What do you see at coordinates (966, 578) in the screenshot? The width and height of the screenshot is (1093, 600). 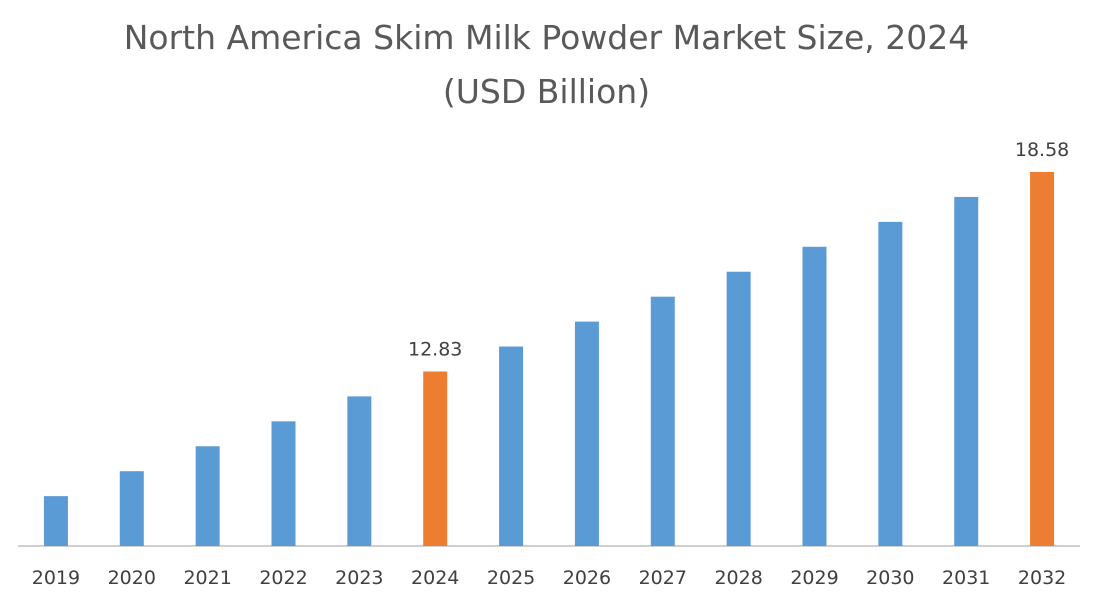 I see `x-tick-label-2031: 2031` at bounding box center [966, 578].